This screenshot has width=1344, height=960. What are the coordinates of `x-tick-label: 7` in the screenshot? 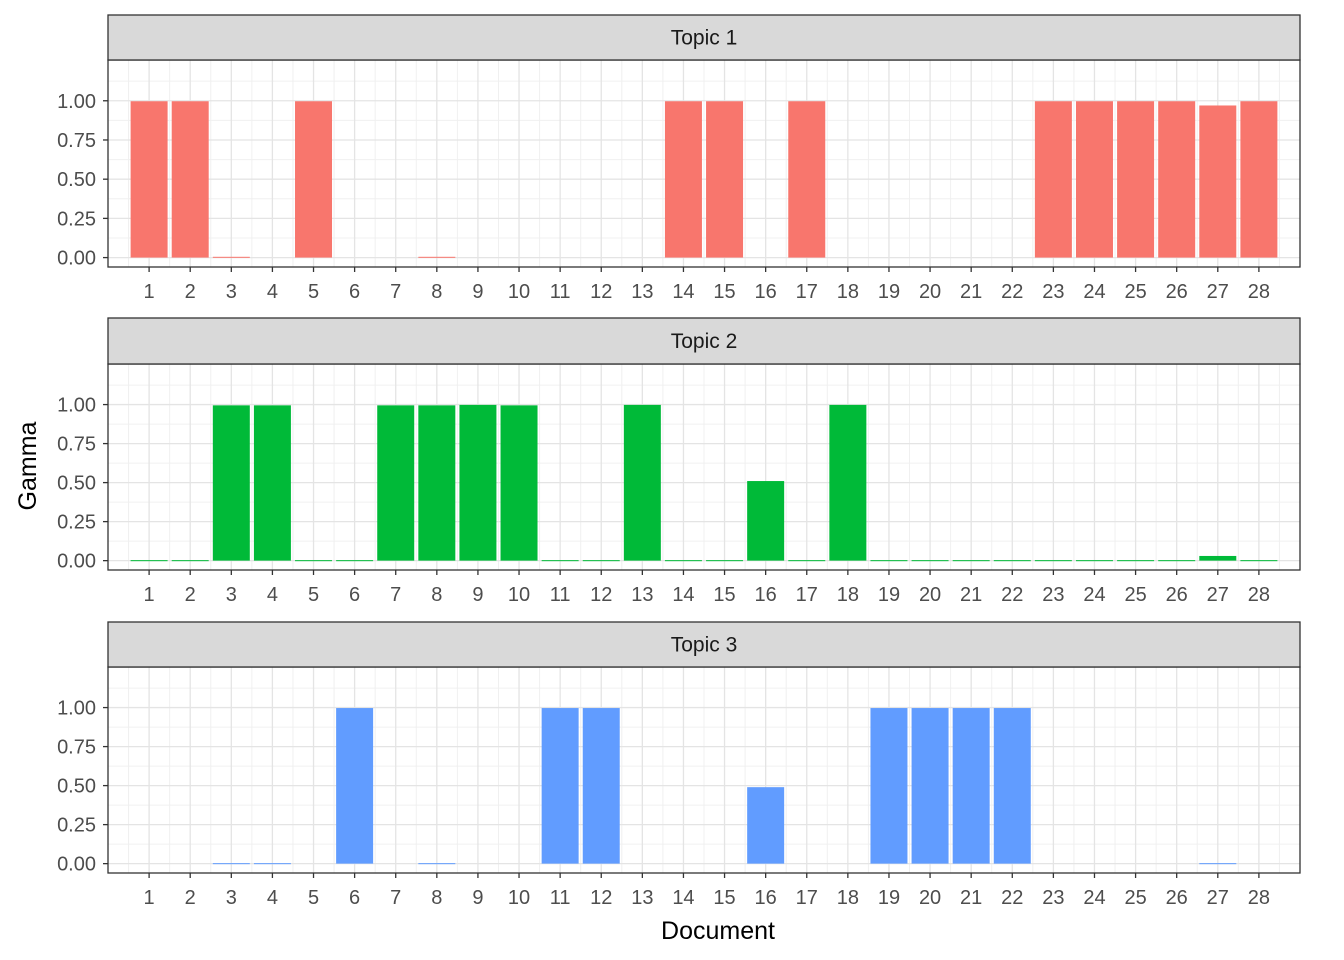 It's located at (395, 595).